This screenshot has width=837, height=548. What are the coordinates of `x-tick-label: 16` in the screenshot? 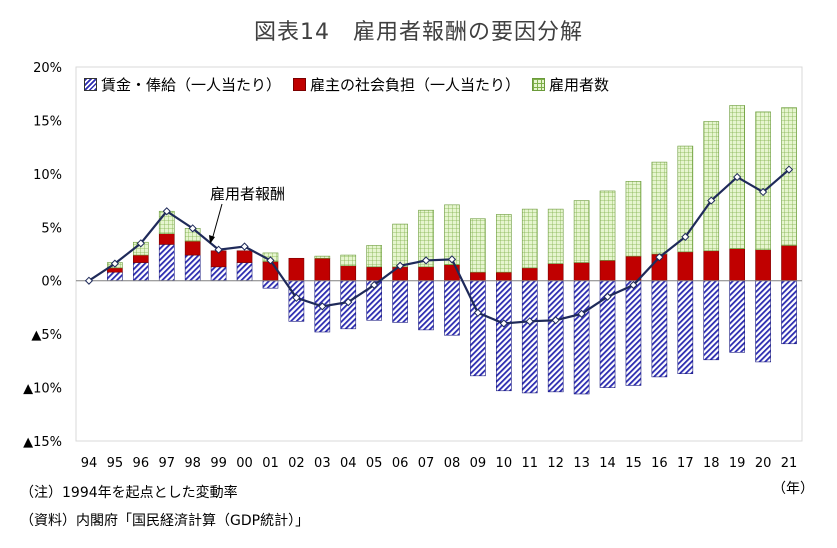 It's located at (659, 463).